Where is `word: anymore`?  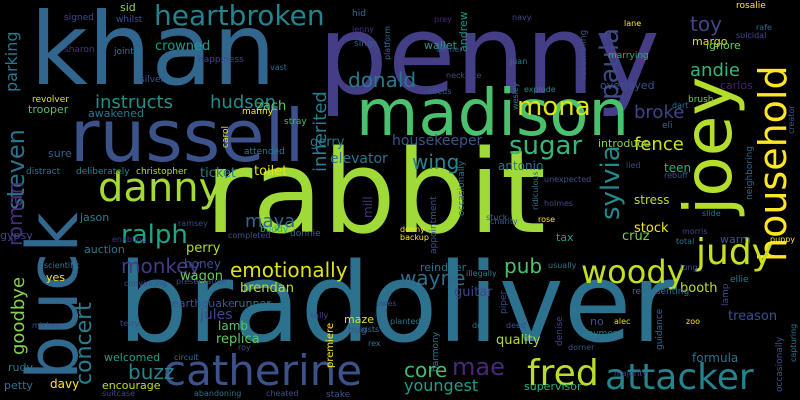 word: anymore is located at coordinates (602, 334).